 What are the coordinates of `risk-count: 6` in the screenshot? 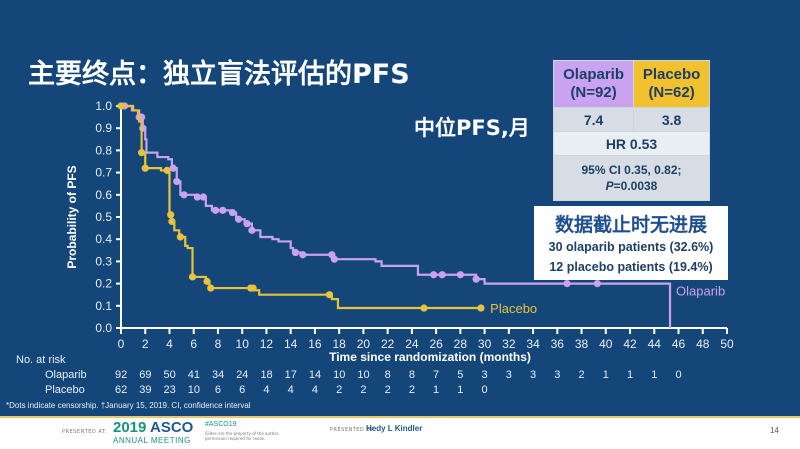 It's located at (242, 390).